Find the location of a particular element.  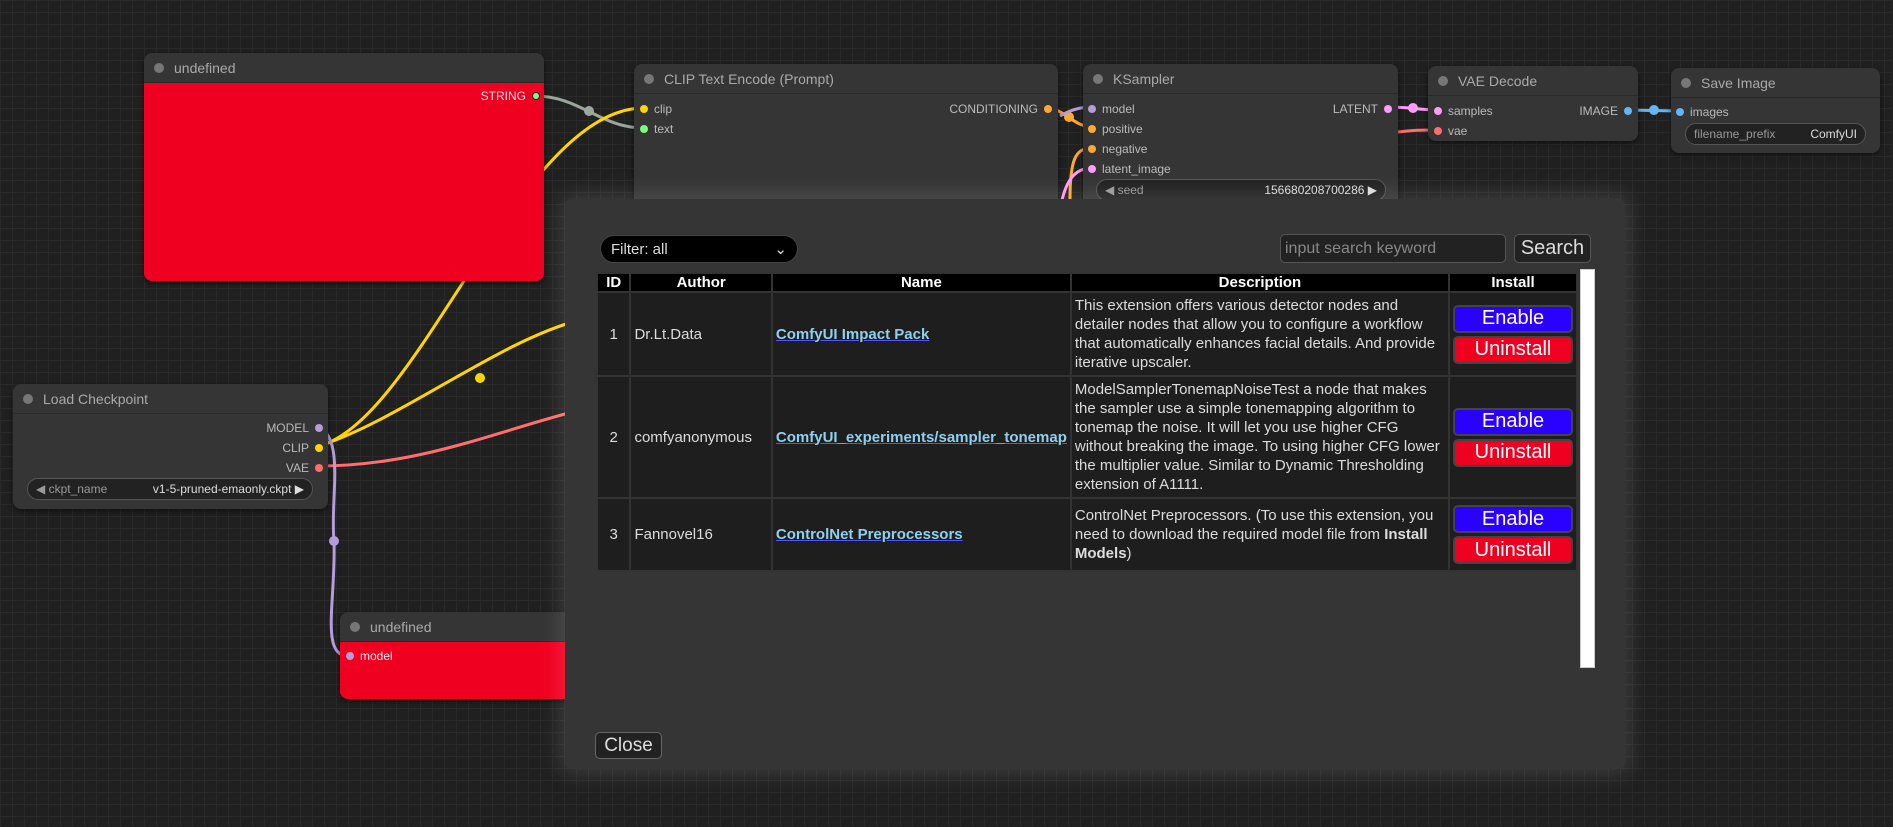

extension-link: ComfyUI_experiments/sampler_tonemap is located at coordinates (921, 437).